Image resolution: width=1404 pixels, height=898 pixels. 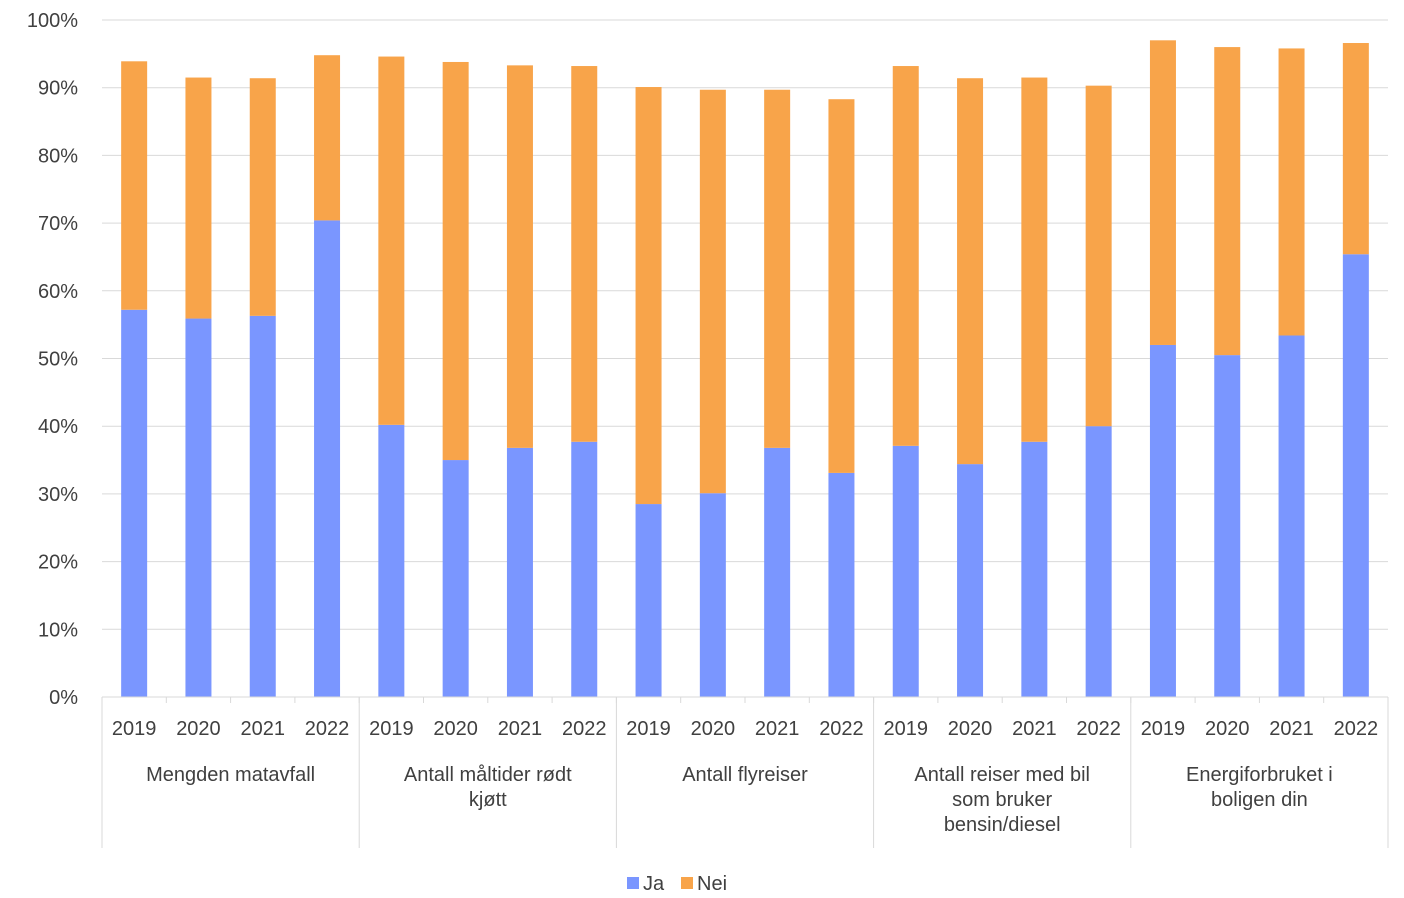 I want to click on y-tick-label: 40%, so click(x=58, y=427).